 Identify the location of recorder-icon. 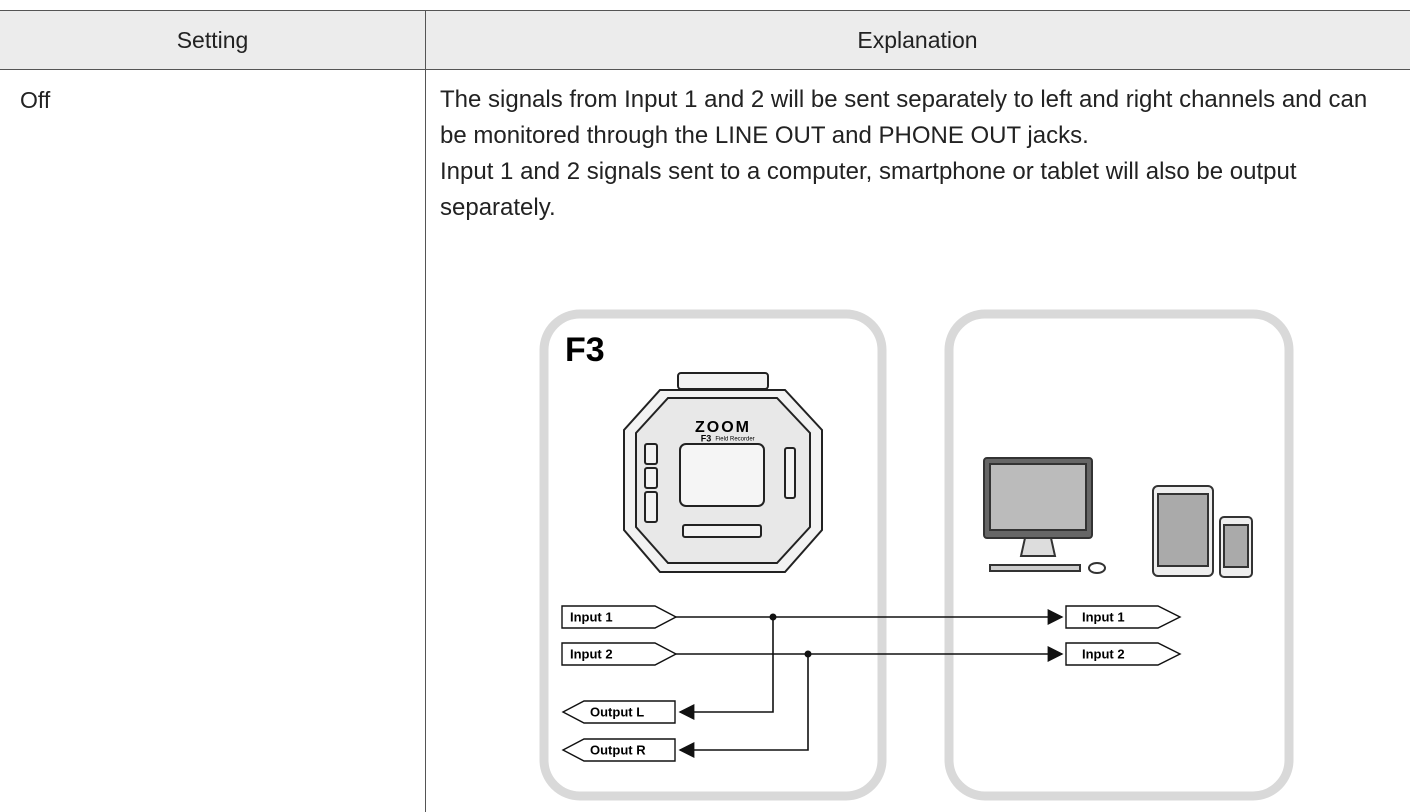
(723, 472).